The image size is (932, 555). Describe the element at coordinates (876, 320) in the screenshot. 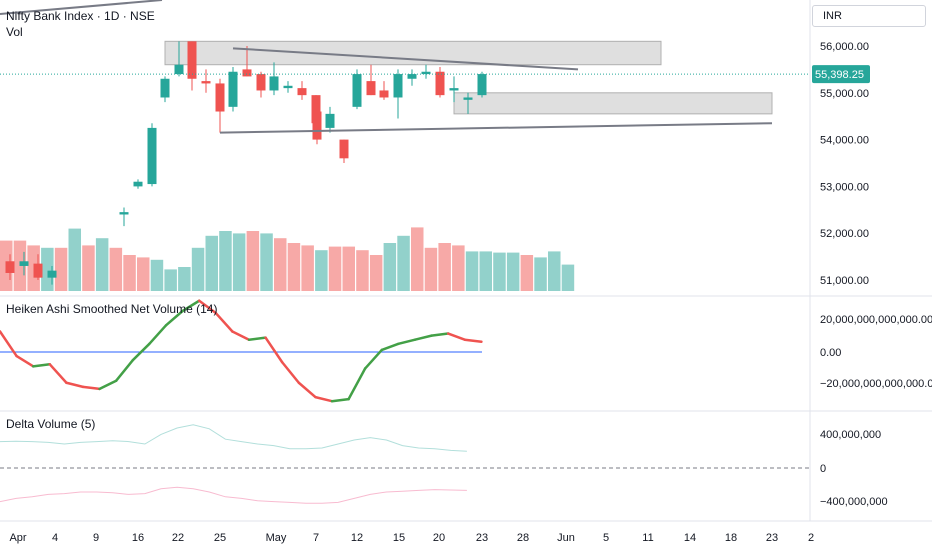

I see `hasn-tick-label: 20,000,000,000,000.00` at that location.